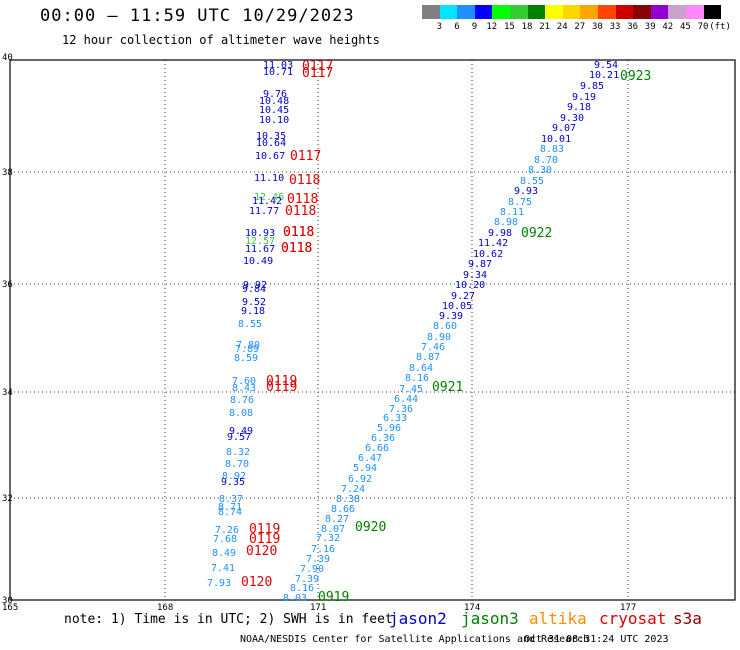 Image resolution: width=740 pixels, height=650 pixels. What do you see at coordinates (239, 437) in the screenshot?
I see `swh-value-west: 9.57` at bounding box center [239, 437].